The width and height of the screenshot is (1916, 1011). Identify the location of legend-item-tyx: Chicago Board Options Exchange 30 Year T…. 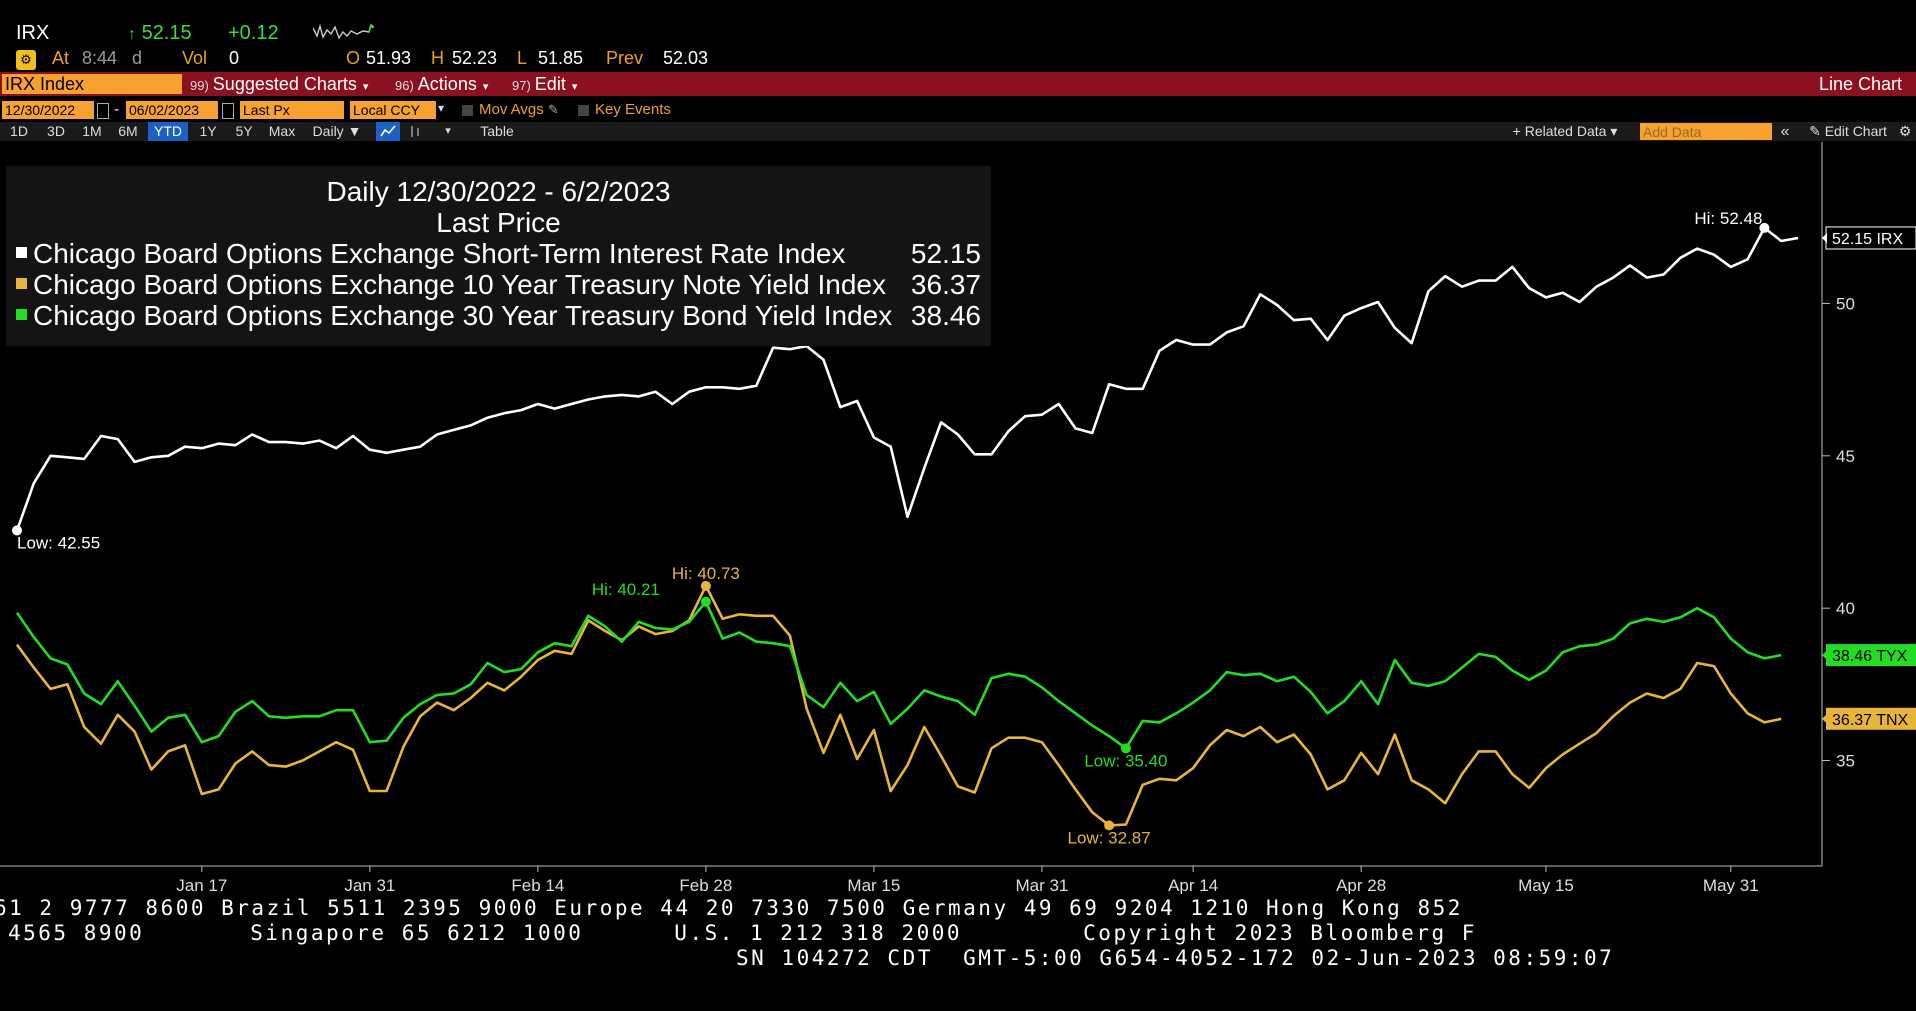
(454, 316).